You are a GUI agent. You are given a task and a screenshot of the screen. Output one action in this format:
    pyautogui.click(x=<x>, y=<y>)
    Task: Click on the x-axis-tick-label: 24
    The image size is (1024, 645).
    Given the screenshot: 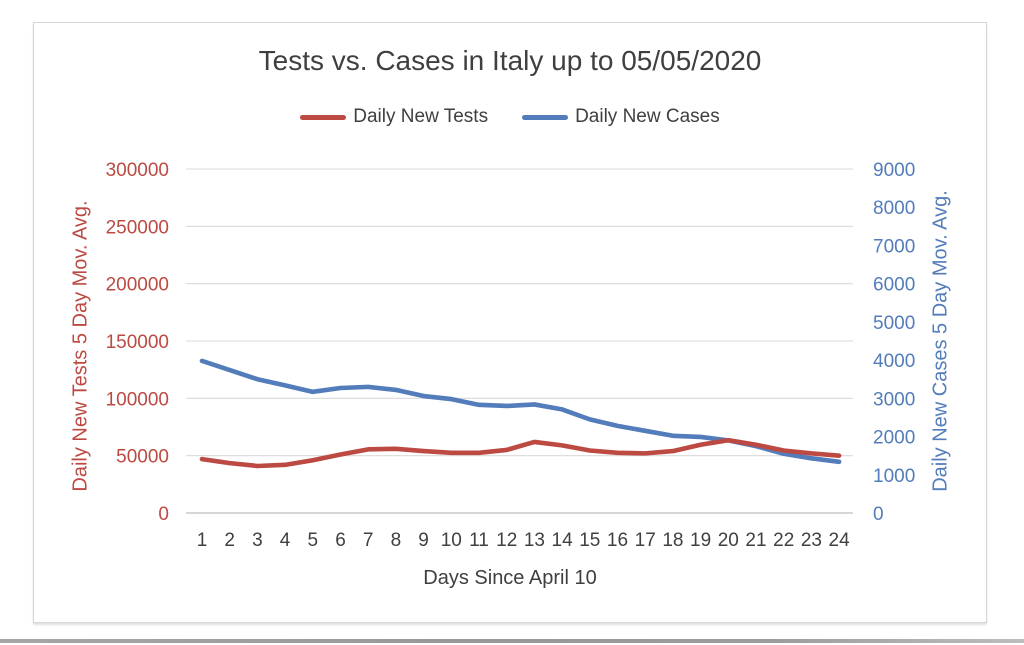 What is the action you would take?
    pyautogui.click(x=840, y=540)
    